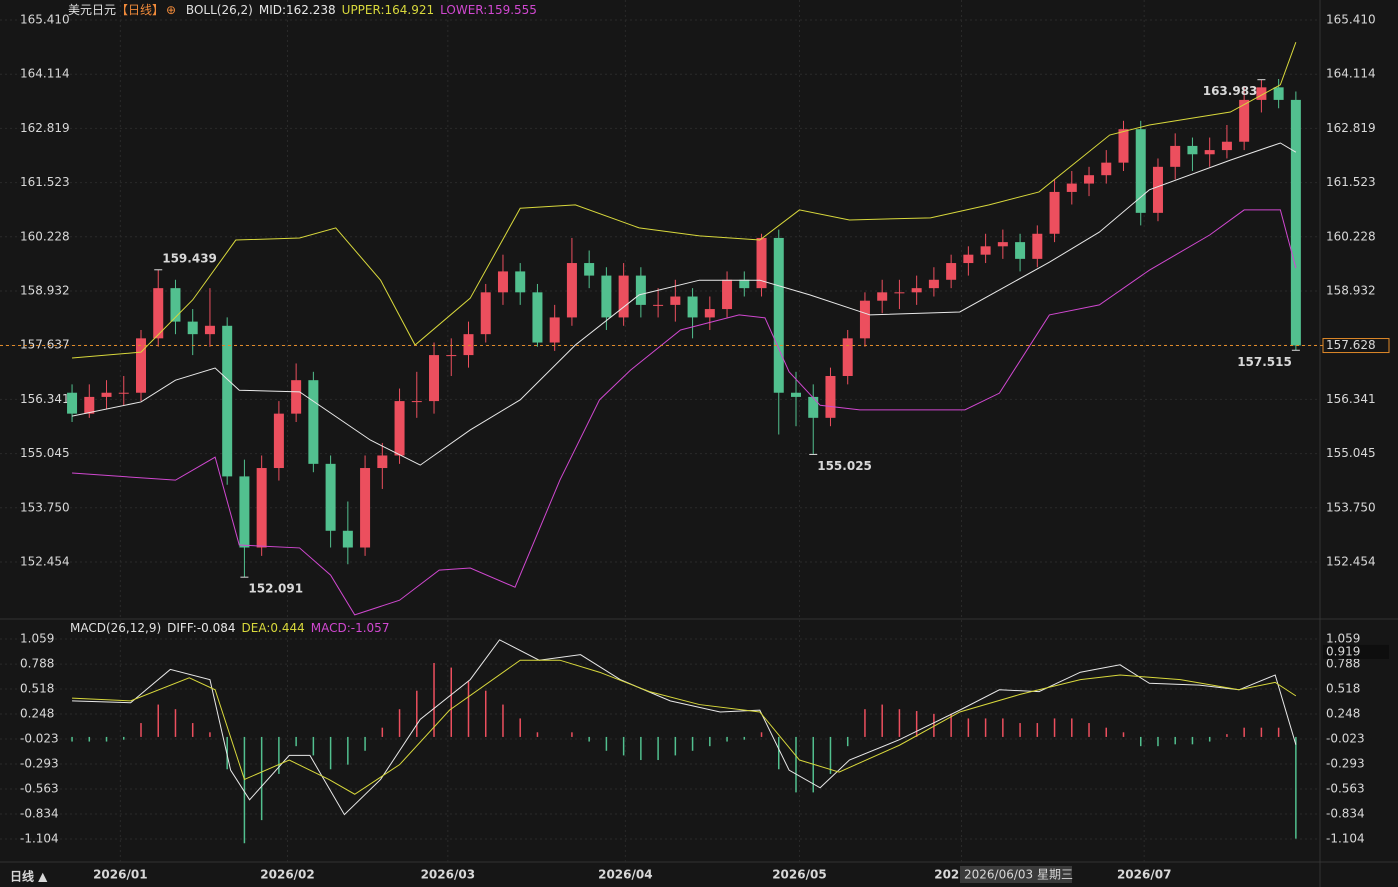 Image resolution: width=1398 pixels, height=887 pixels. Describe the element at coordinates (1343, 713) in the screenshot. I see `y-tick-label-right: 0.248` at that location.